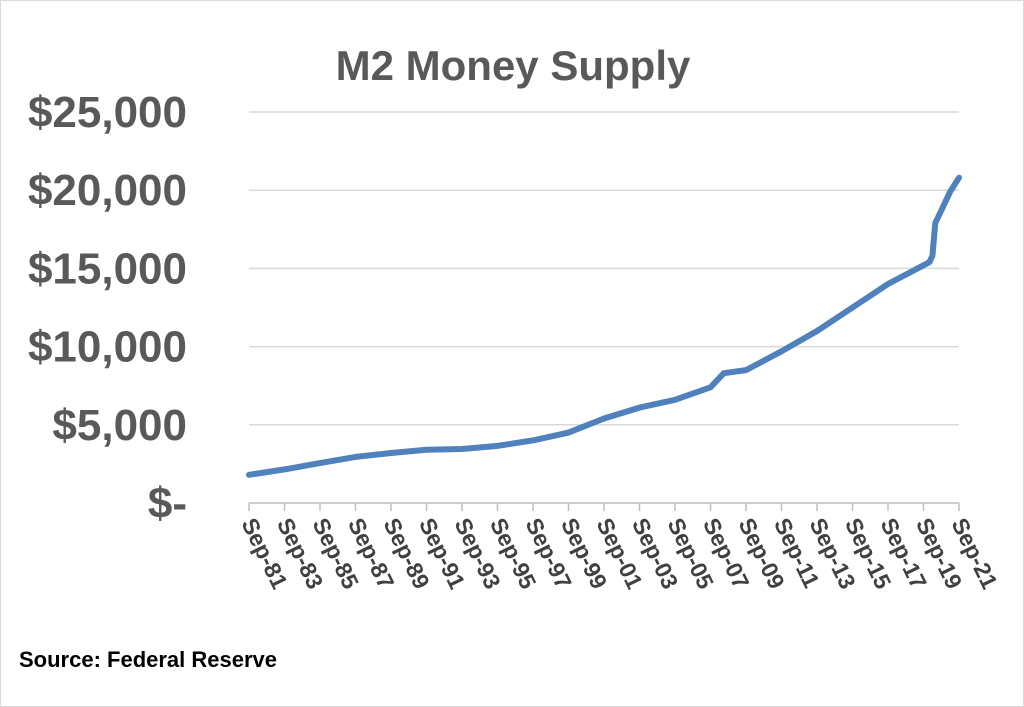  I want to click on y-tick-label: $15,000, so click(107, 268).